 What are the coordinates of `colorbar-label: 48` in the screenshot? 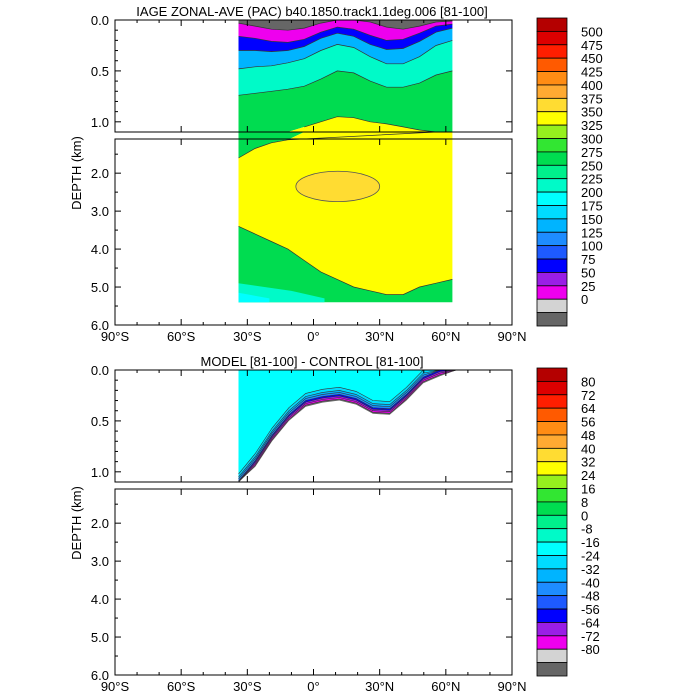 It's located at (588, 435).